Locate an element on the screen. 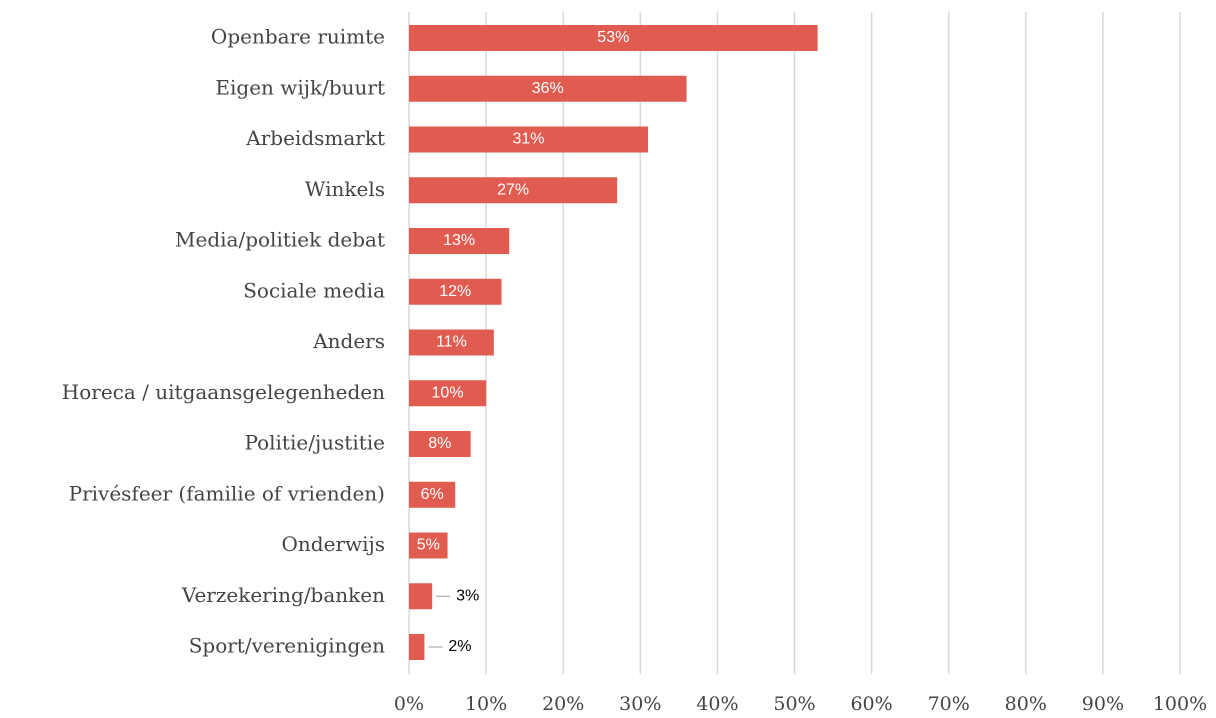 The image size is (1216, 718). x-tick-label: 50% is located at coordinates (794, 704).